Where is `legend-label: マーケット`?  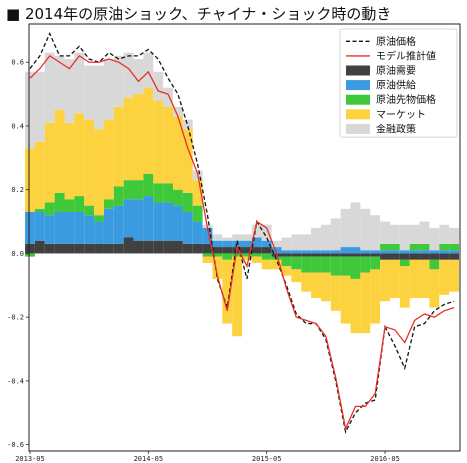 legend-label: マーケット is located at coordinates (401, 115).